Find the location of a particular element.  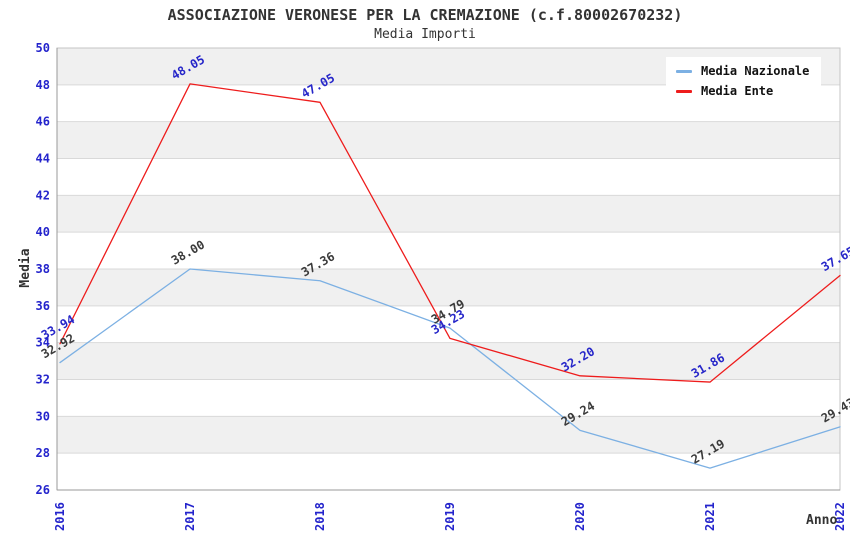

svg-text: 2017 is located at coordinates (190, 516).